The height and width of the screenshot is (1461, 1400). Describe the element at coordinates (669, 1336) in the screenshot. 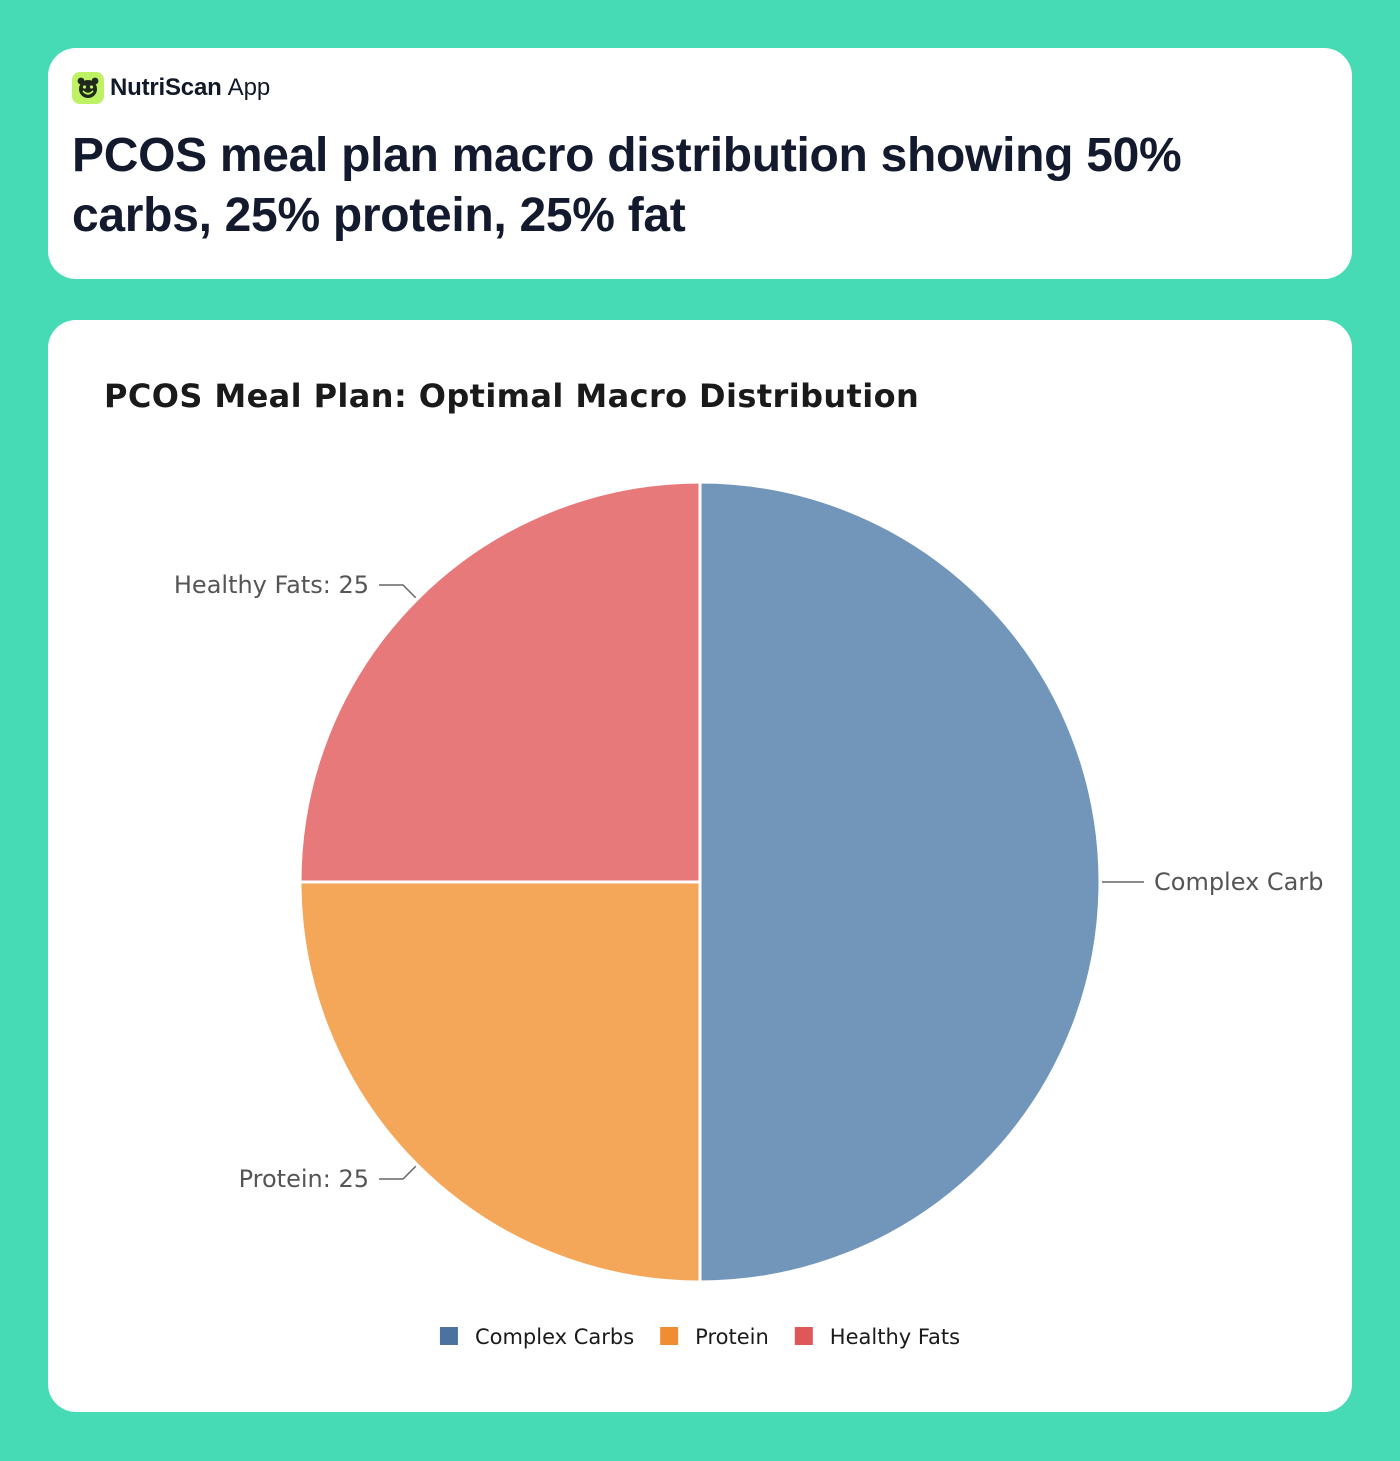

I see `legend-swatch-protein` at that location.